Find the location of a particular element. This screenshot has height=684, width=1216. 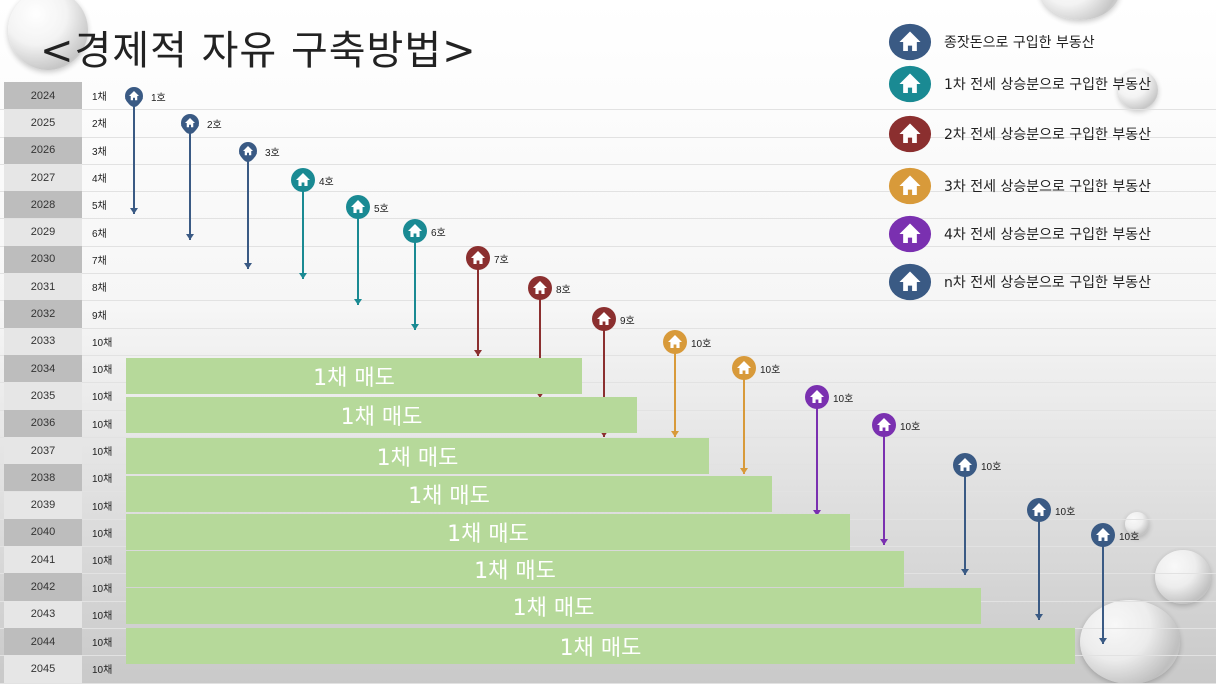

house-count: 1채 is located at coordinates (99, 98).